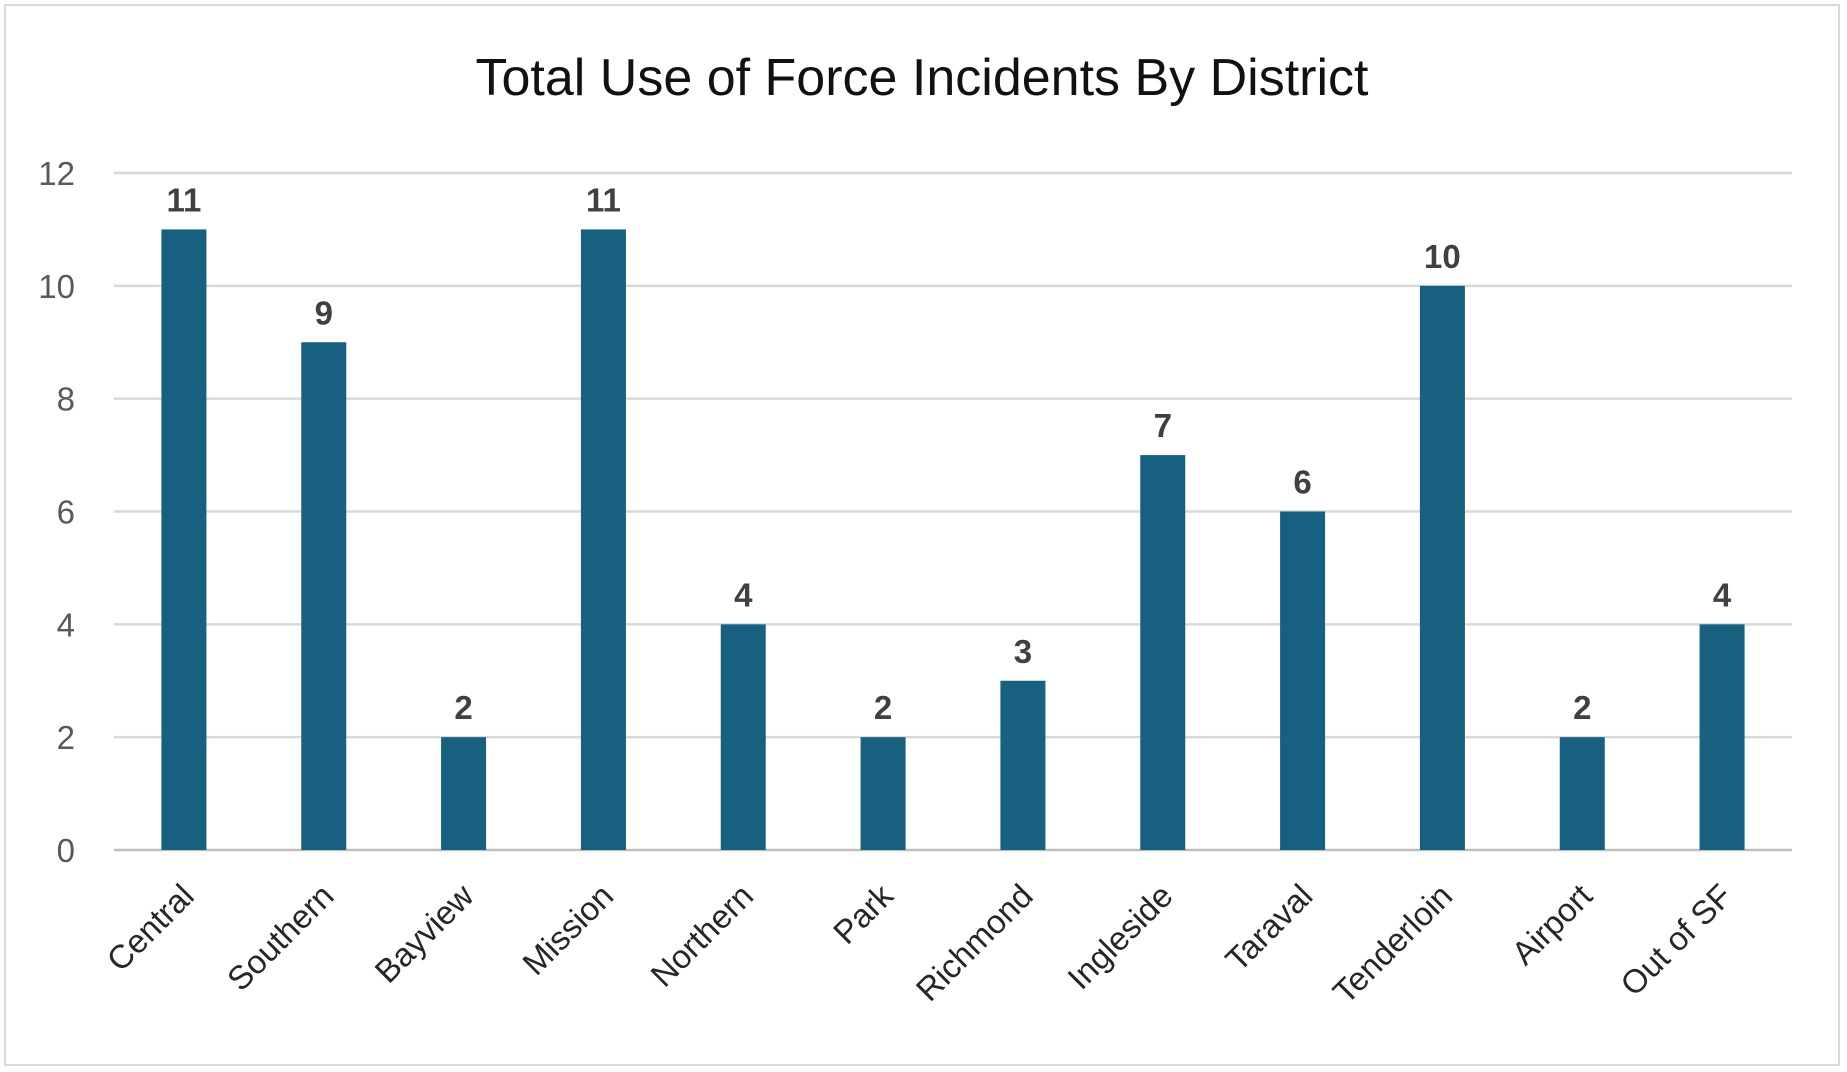  What do you see at coordinates (324, 312) in the screenshot?
I see `data-label: 9` at bounding box center [324, 312].